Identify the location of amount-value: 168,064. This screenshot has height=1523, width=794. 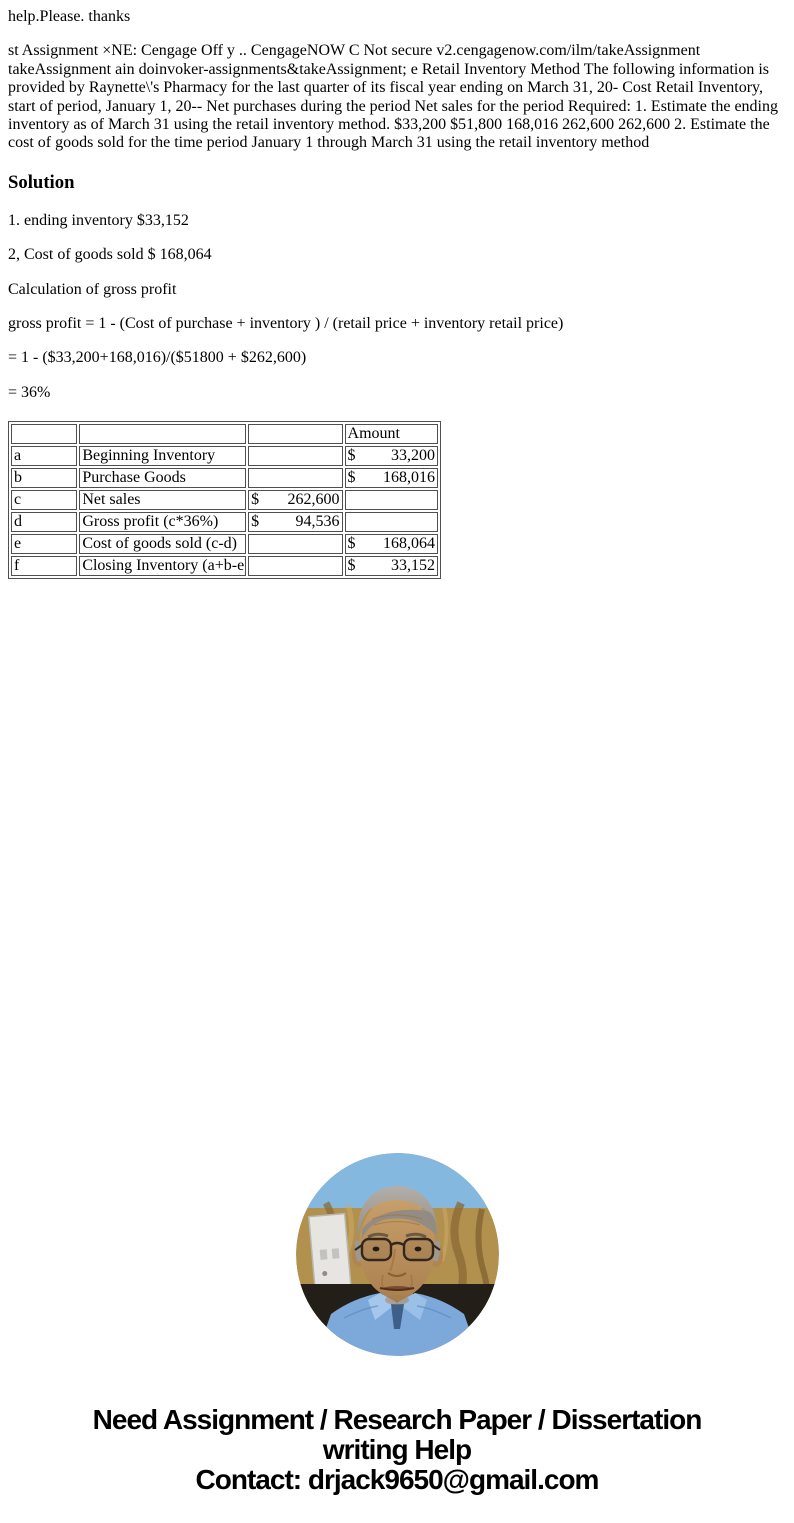
(409, 544).